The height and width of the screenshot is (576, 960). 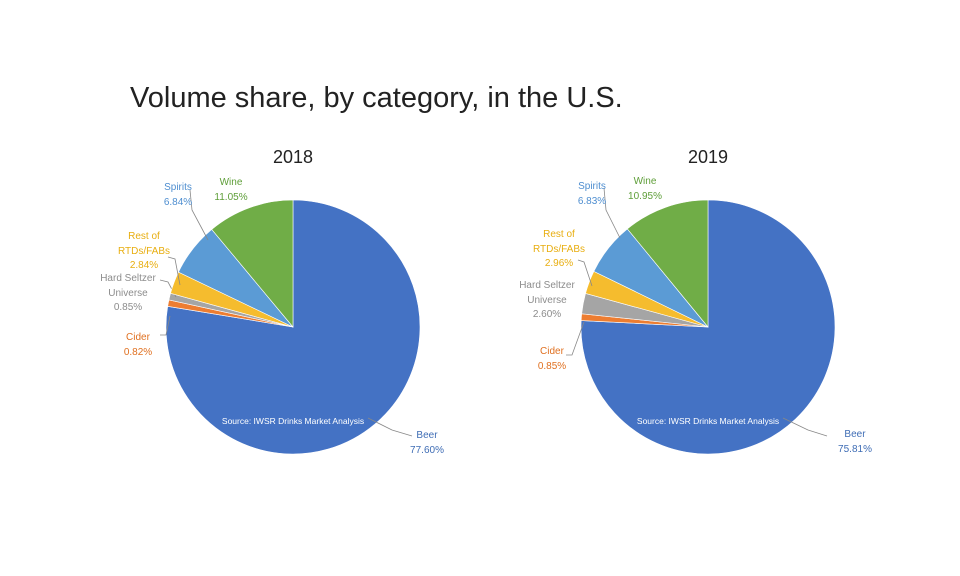 What do you see at coordinates (592, 201) in the screenshot?
I see `data-label-value: 6.83%` at bounding box center [592, 201].